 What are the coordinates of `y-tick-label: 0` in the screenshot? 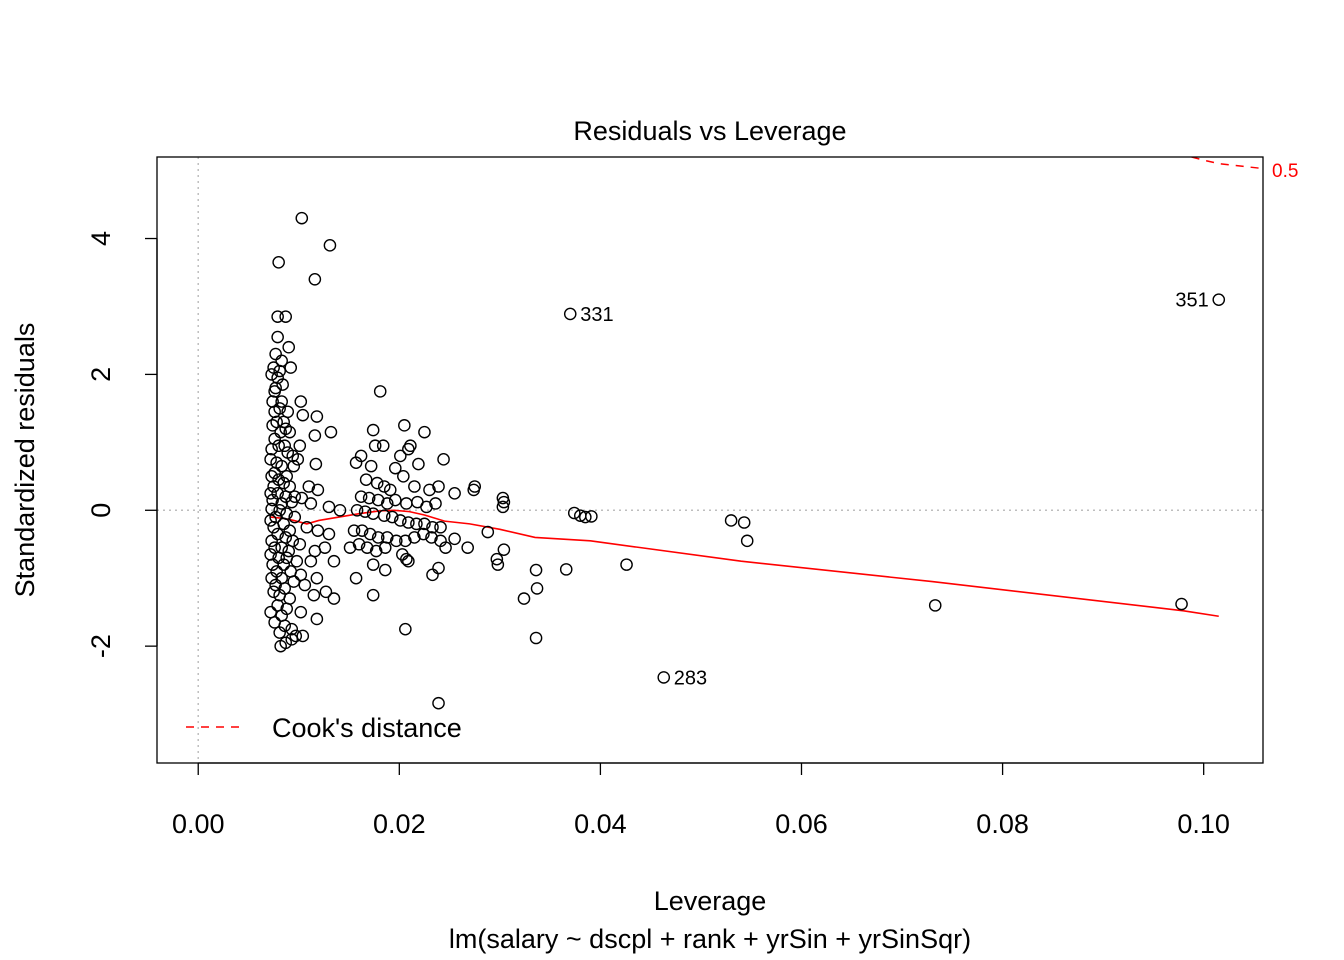 It's located at (101, 510).